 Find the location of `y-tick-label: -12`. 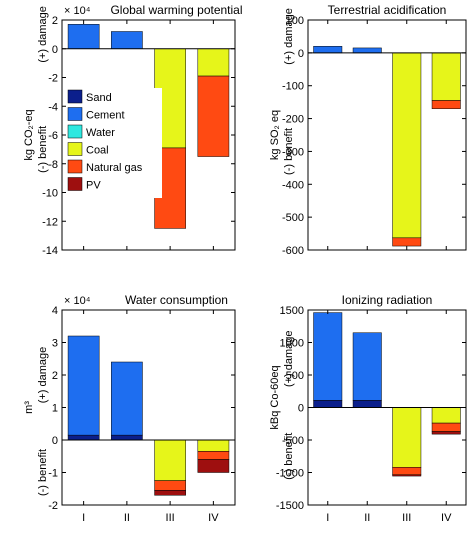

y-tick-label: -12 is located at coordinates (50, 222).